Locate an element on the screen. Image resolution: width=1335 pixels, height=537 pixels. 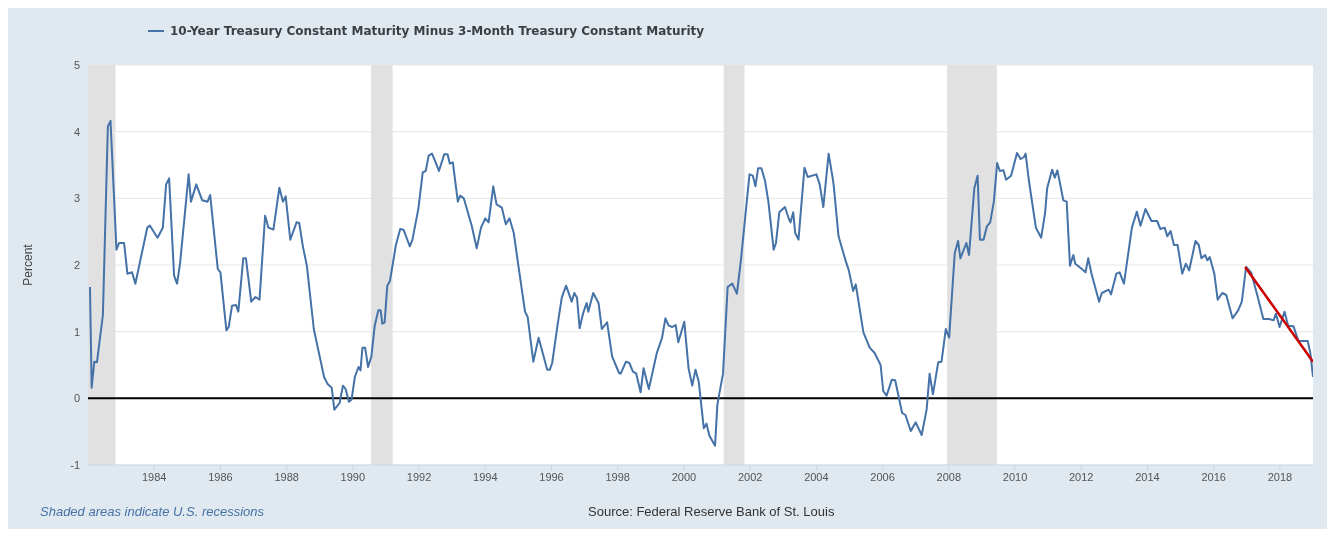
x-tick-label: 2008 is located at coordinates (949, 476).